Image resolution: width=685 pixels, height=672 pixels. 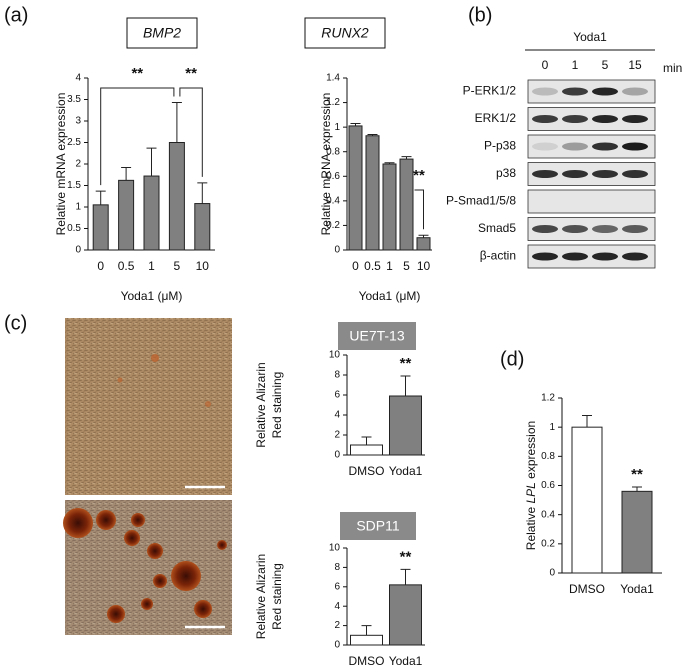 What do you see at coordinates (74, 185) in the screenshot?
I see `y-tick-label: 1.5` at bounding box center [74, 185].